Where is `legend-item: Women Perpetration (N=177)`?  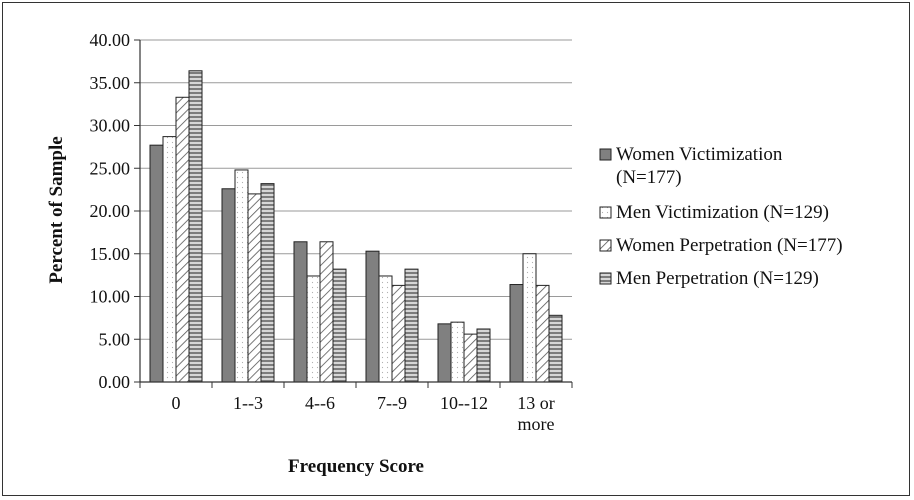
legend-item: Women Perpetration (N=177) is located at coordinates (721, 245).